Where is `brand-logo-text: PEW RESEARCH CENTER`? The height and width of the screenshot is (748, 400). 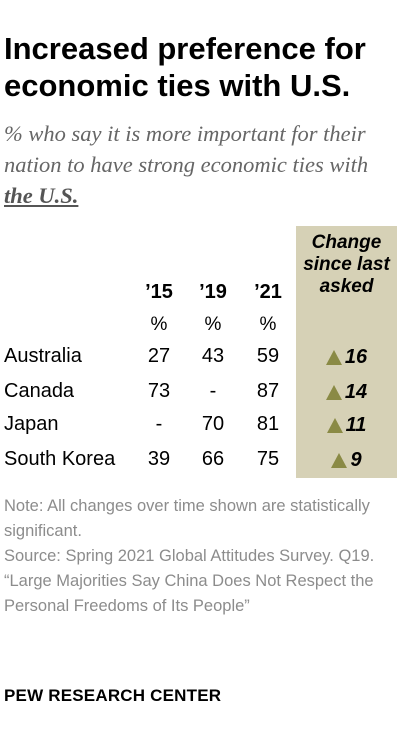
brand-logo-text: PEW RESEARCH CENTER is located at coordinates (113, 695).